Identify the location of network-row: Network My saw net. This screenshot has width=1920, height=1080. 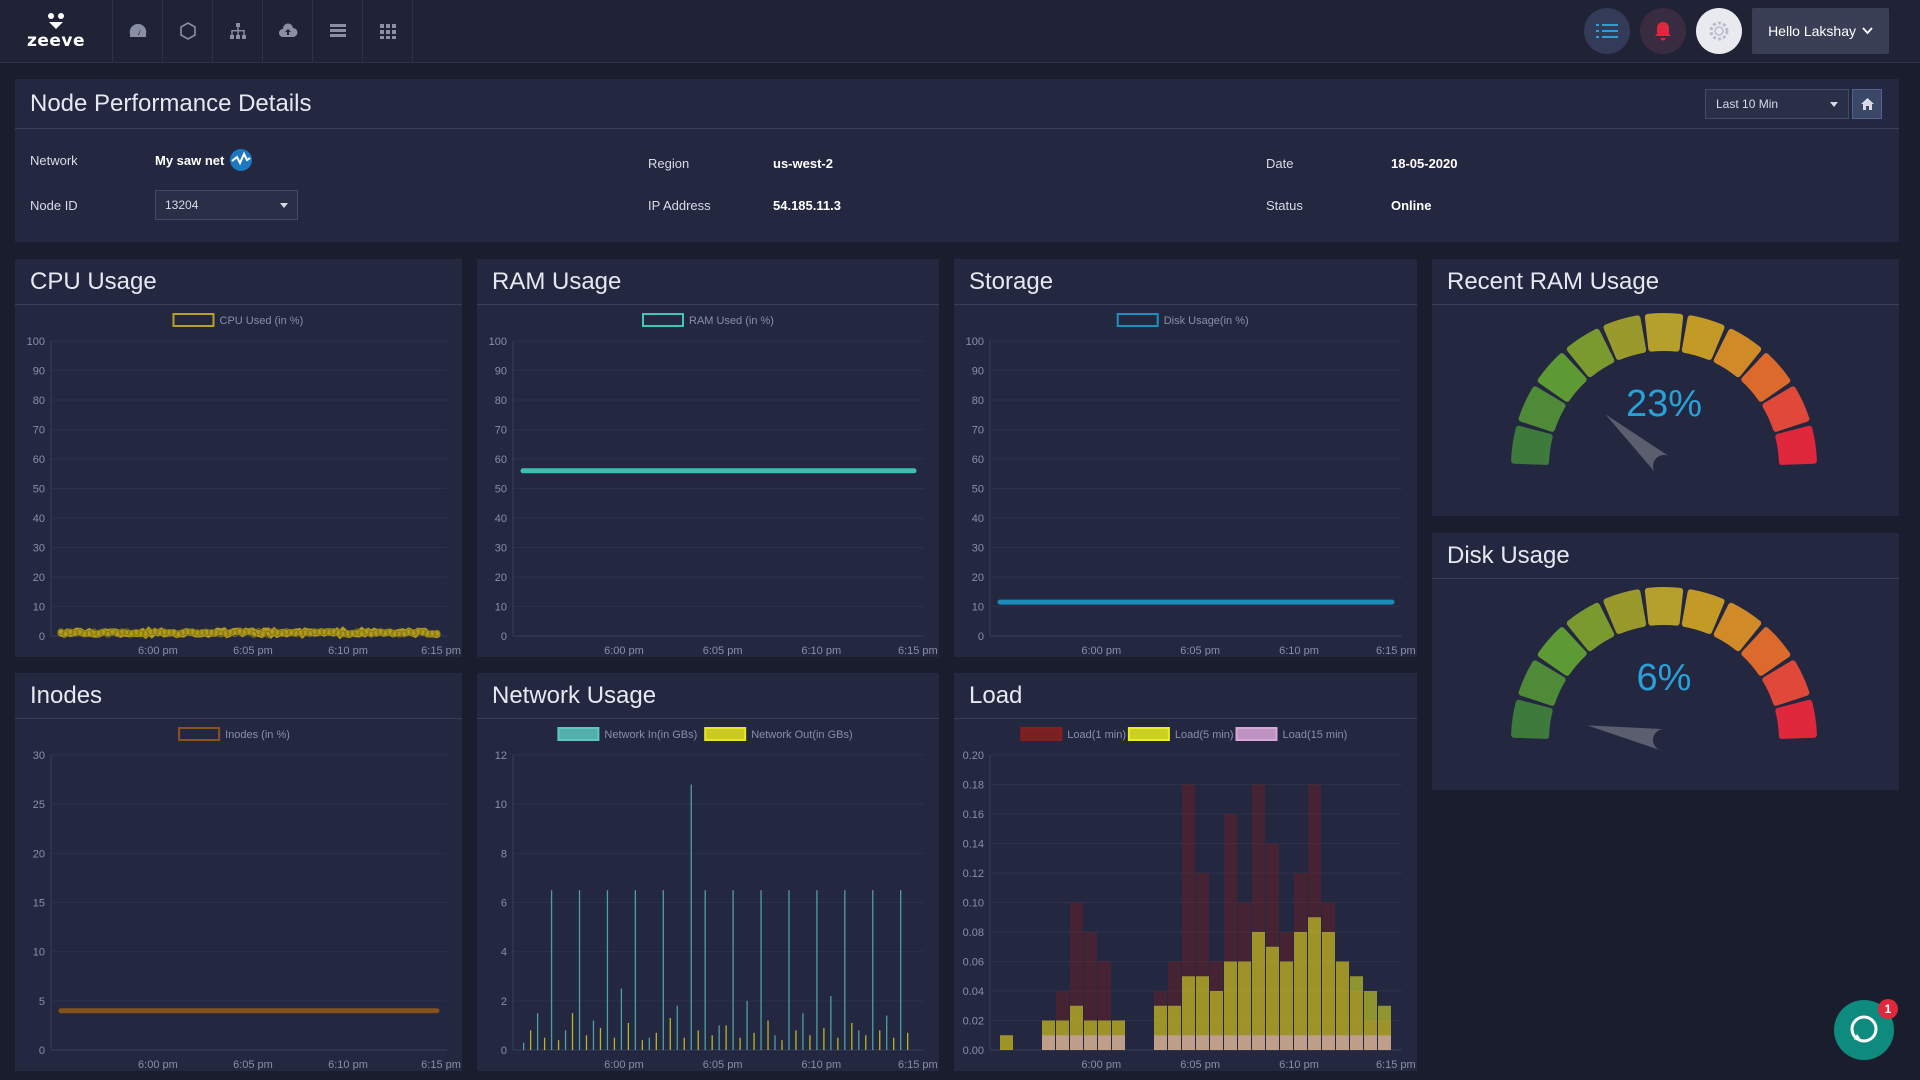
(141, 160).